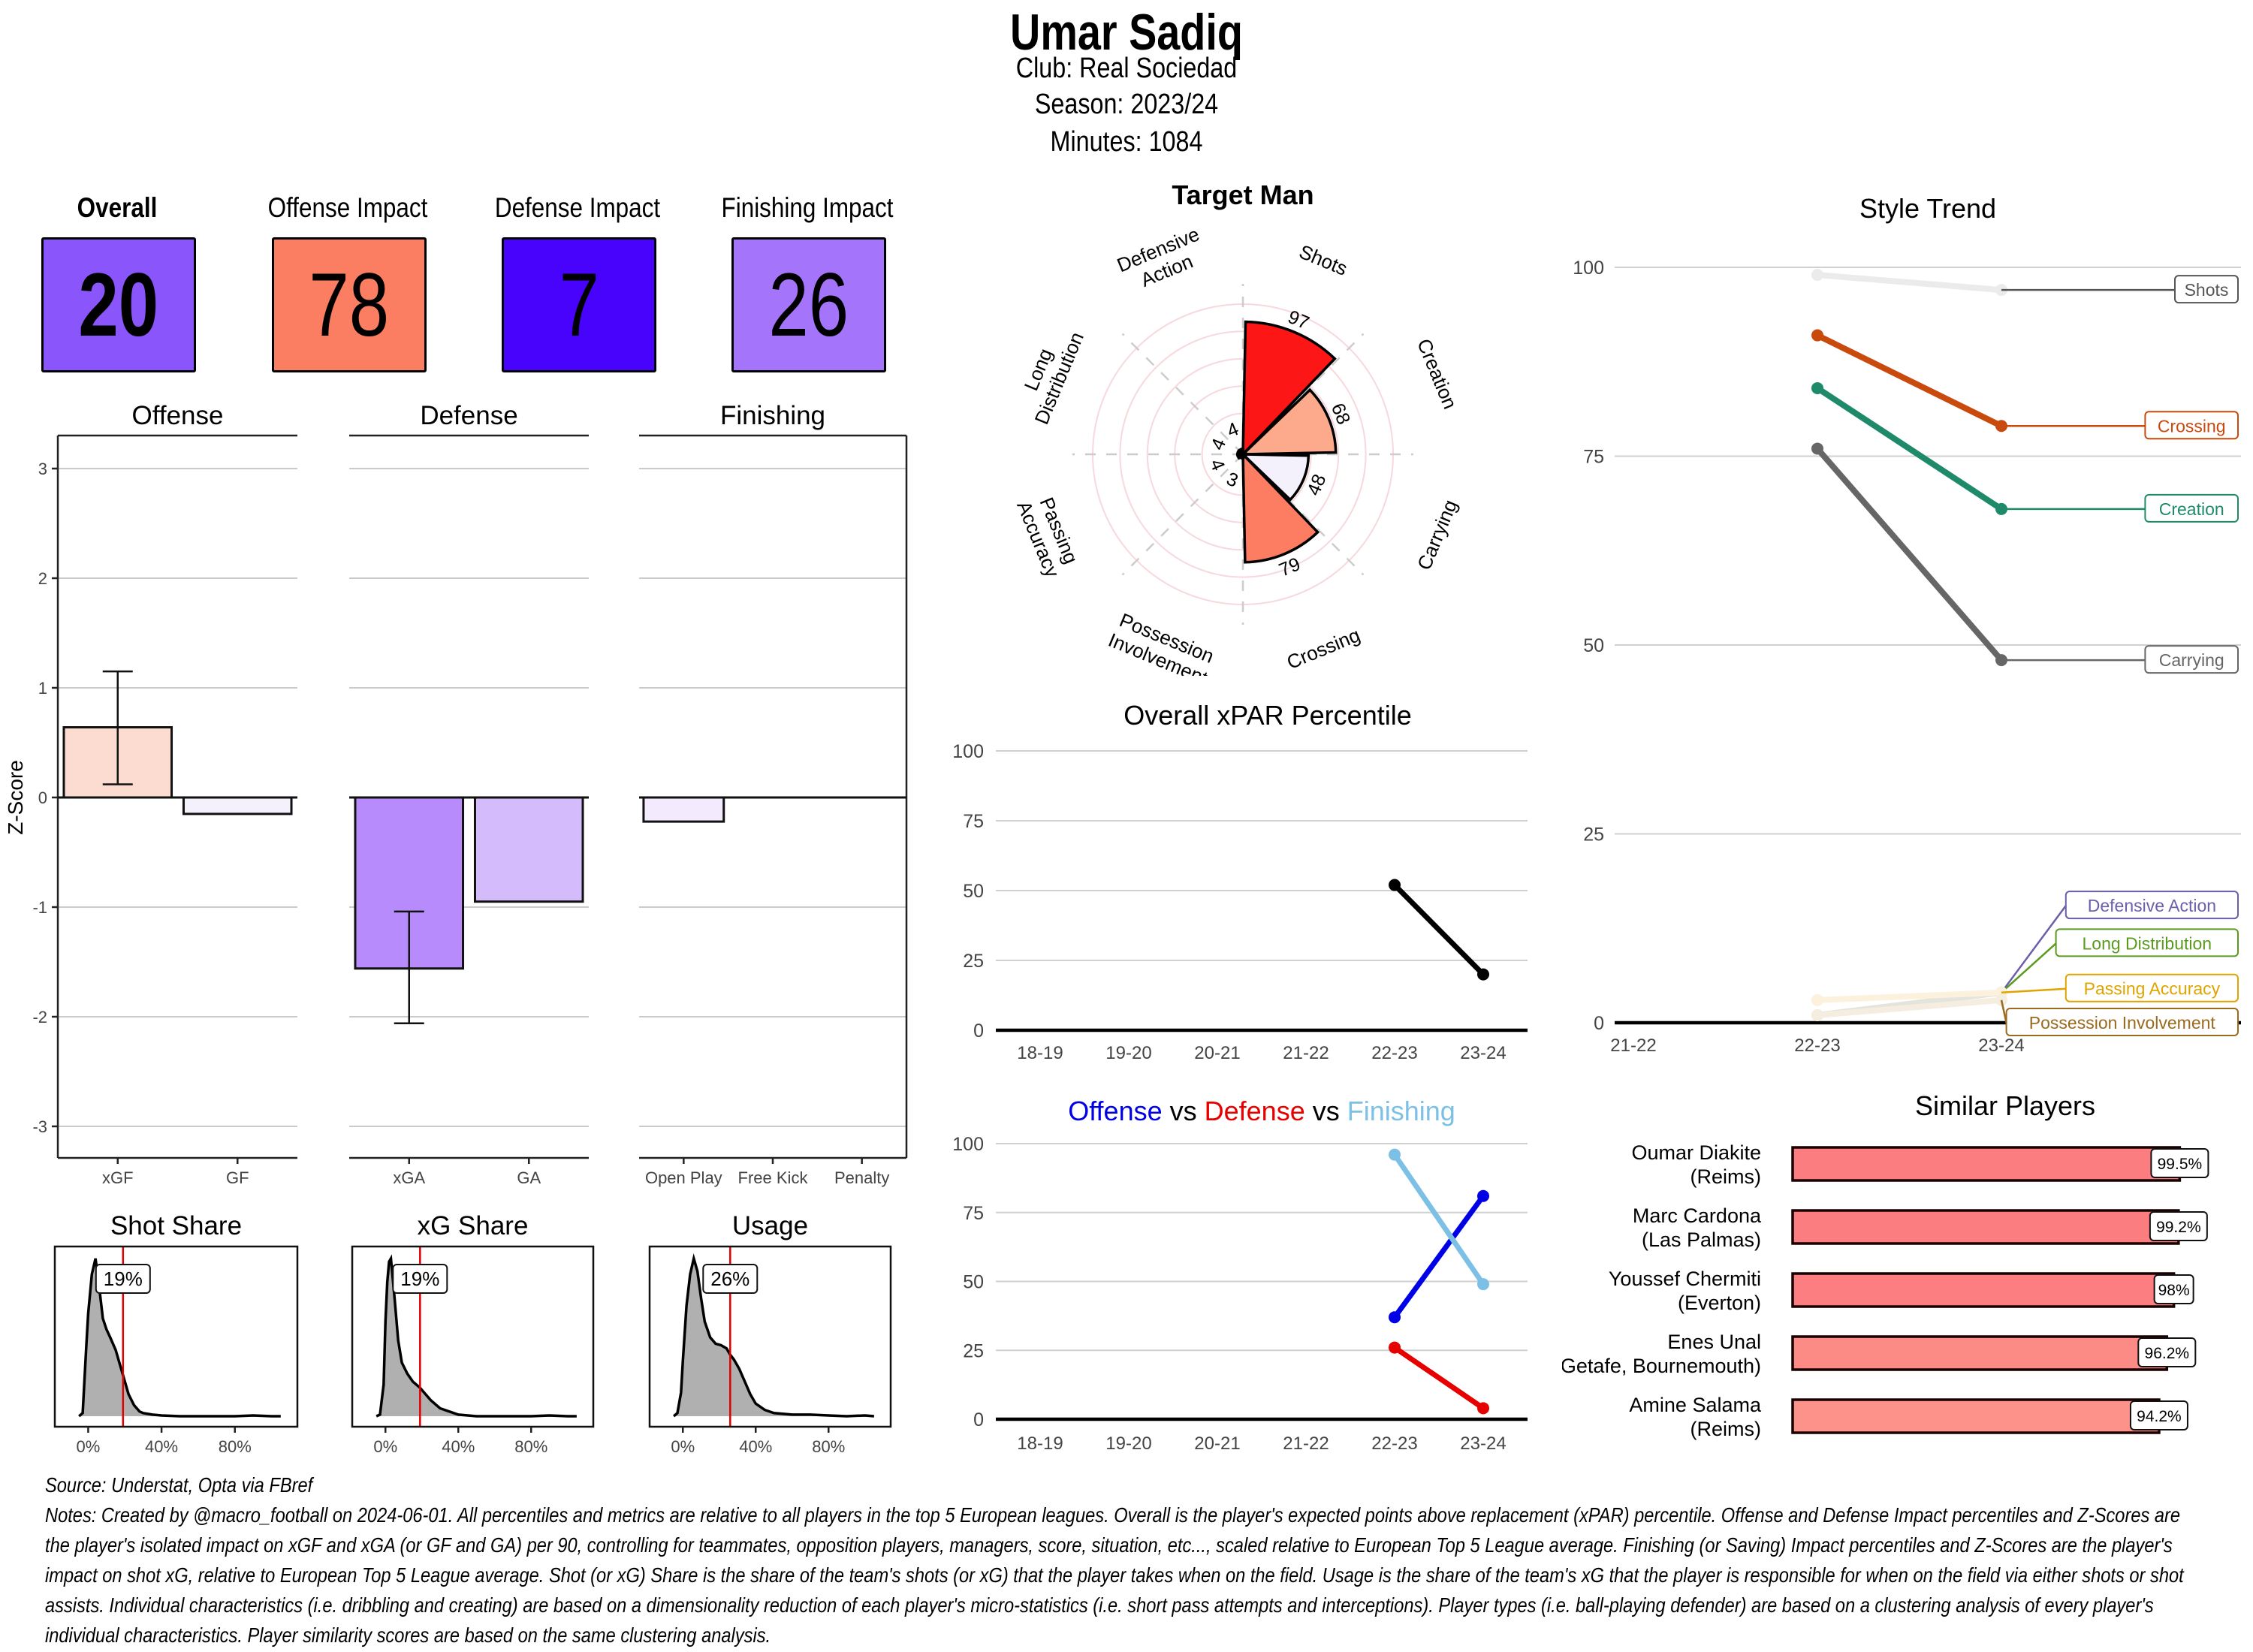 The height and width of the screenshot is (1652, 2253). What do you see at coordinates (176, 1226) in the screenshot?
I see `density-title: Shot Share` at bounding box center [176, 1226].